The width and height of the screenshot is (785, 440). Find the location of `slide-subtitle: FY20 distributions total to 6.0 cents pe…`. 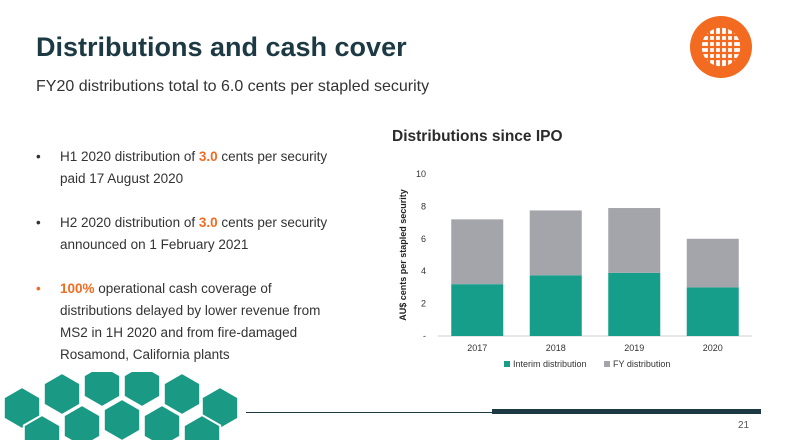

slide-subtitle: FY20 distributions total to 6.0 cents pe… is located at coordinates (233, 86).